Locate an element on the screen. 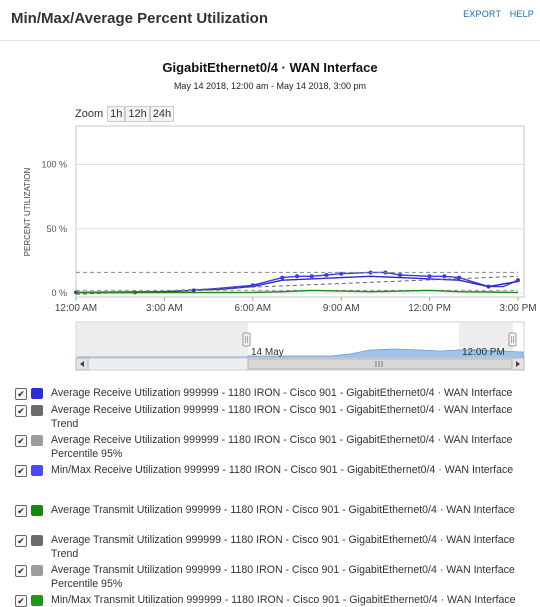 The width and height of the screenshot is (540, 607). x-tick-label: 12:00 AM is located at coordinates (76, 308).